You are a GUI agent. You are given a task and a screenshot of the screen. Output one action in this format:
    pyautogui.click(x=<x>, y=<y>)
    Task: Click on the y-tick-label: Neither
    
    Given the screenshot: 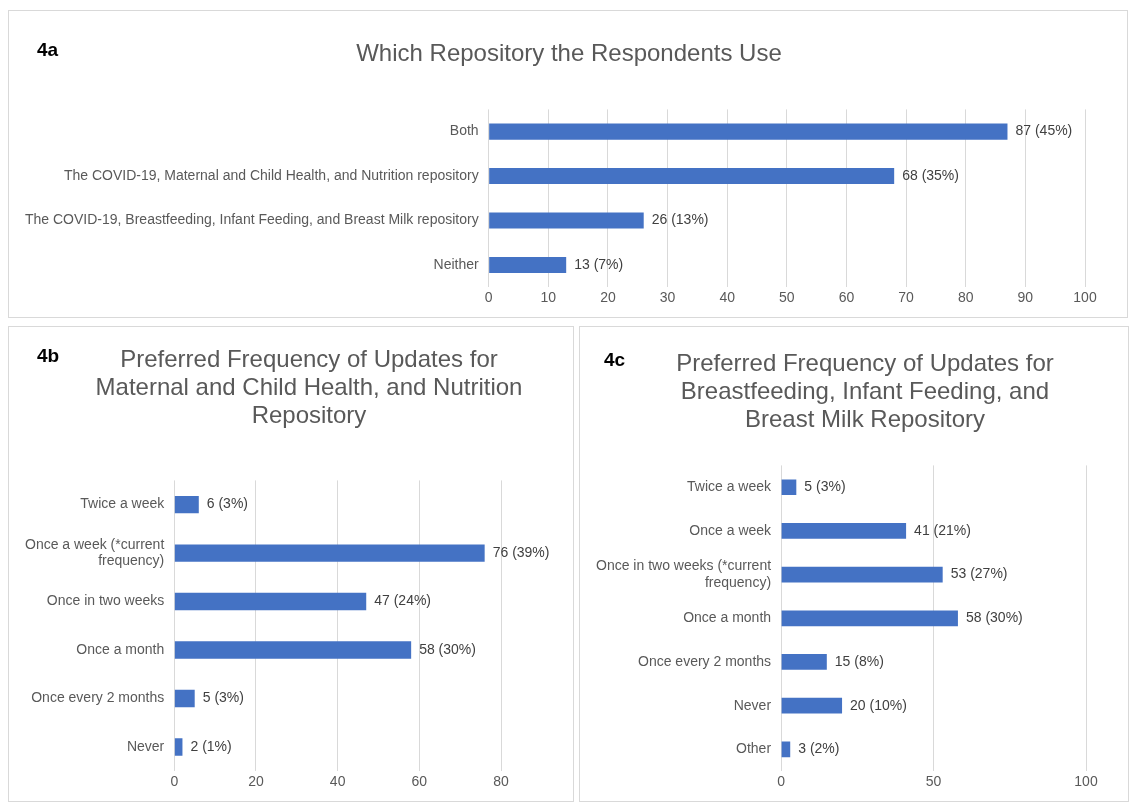 What is the action you would take?
    pyautogui.click(x=456, y=263)
    